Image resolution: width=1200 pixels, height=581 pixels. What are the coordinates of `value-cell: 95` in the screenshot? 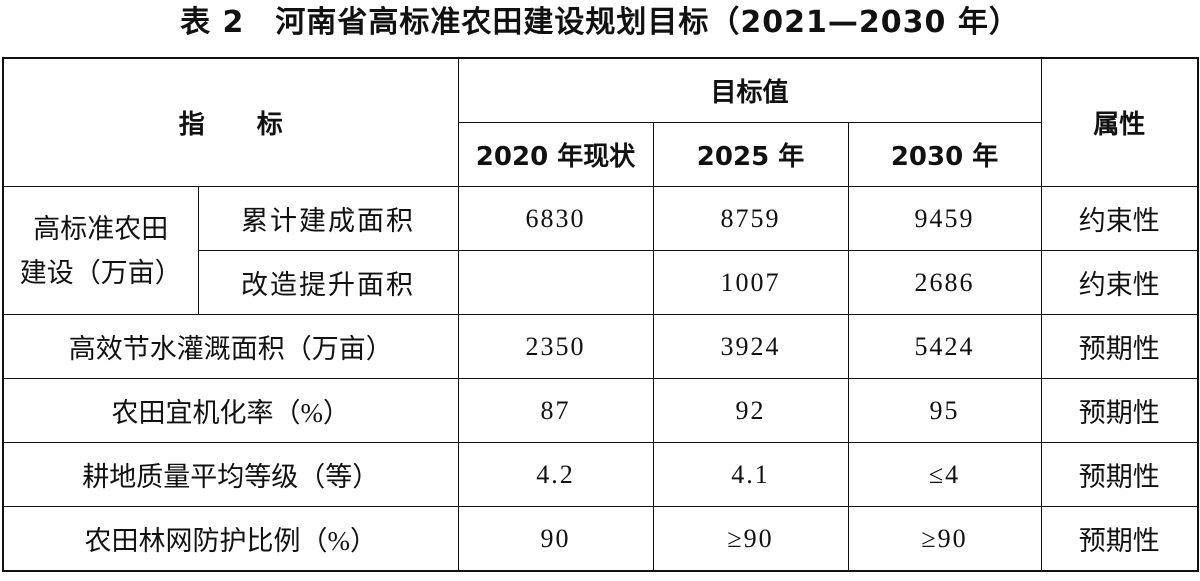 It's located at (944, 410).